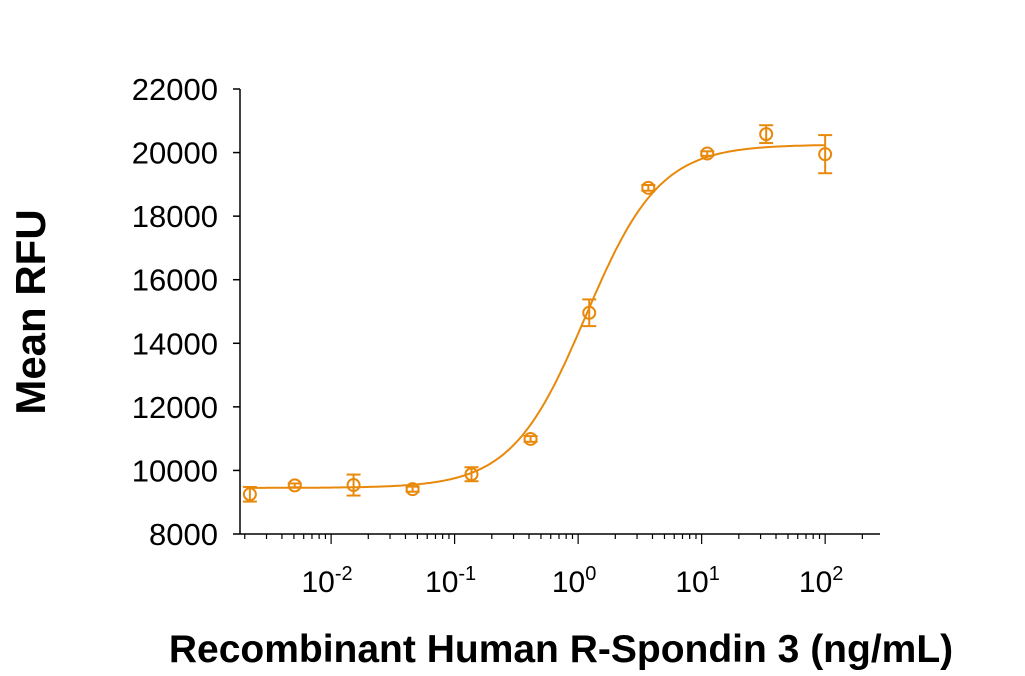 Image resolution: width=1025 pixels, height=676 pixels. Describe the element at coordinates (450, 581) in the screenshot. I see `x-tick-label: 10⁻¹` at that location.